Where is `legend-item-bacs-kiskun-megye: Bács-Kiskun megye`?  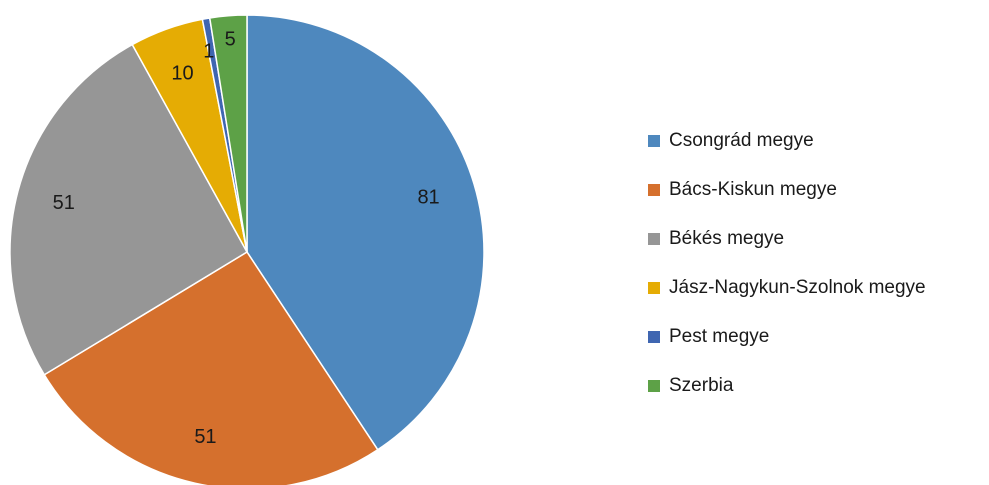
legend-item-bacs-kiskun-megye: Bács-Kiskun megye is located at coordinates (787, 189).